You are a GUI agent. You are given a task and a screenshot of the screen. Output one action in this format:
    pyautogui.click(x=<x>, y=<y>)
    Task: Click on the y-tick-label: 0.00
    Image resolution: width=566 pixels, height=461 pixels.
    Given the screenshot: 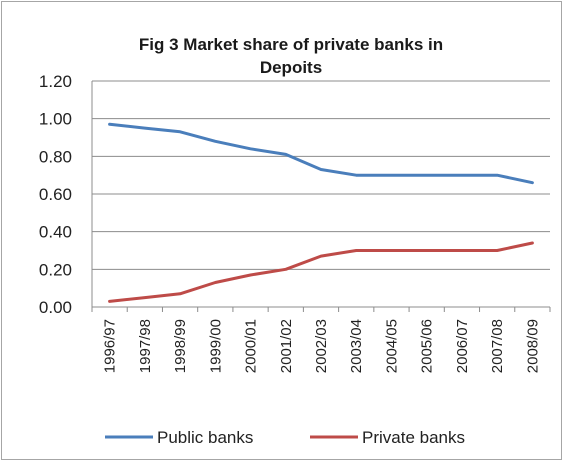 What is the action you would take?
    pyautogui.click(x=55, y=307)
    